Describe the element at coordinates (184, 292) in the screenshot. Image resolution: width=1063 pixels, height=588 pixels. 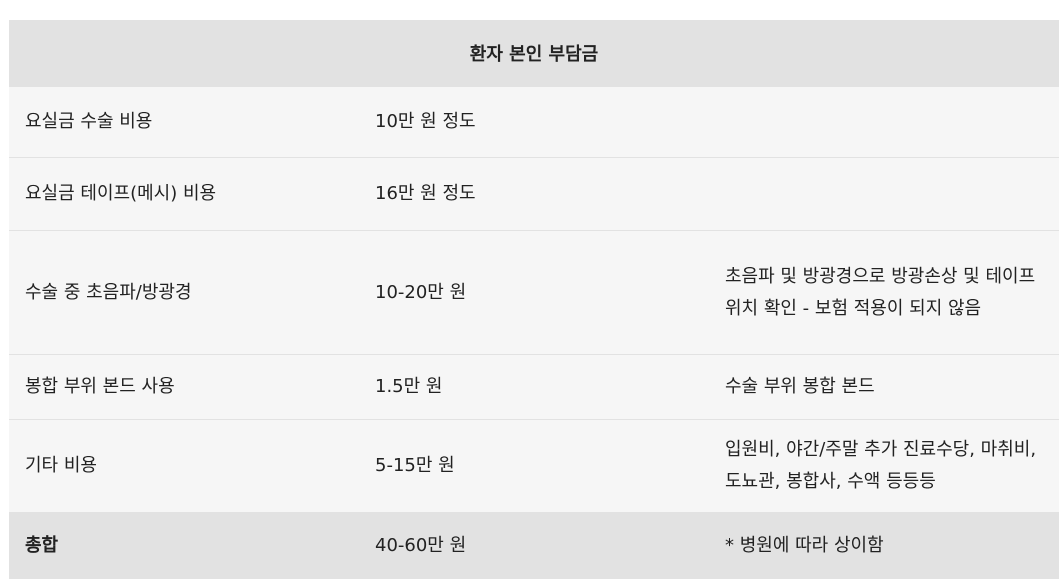
I see `item-cell: 수술 중 초음파/방광경` at that location.